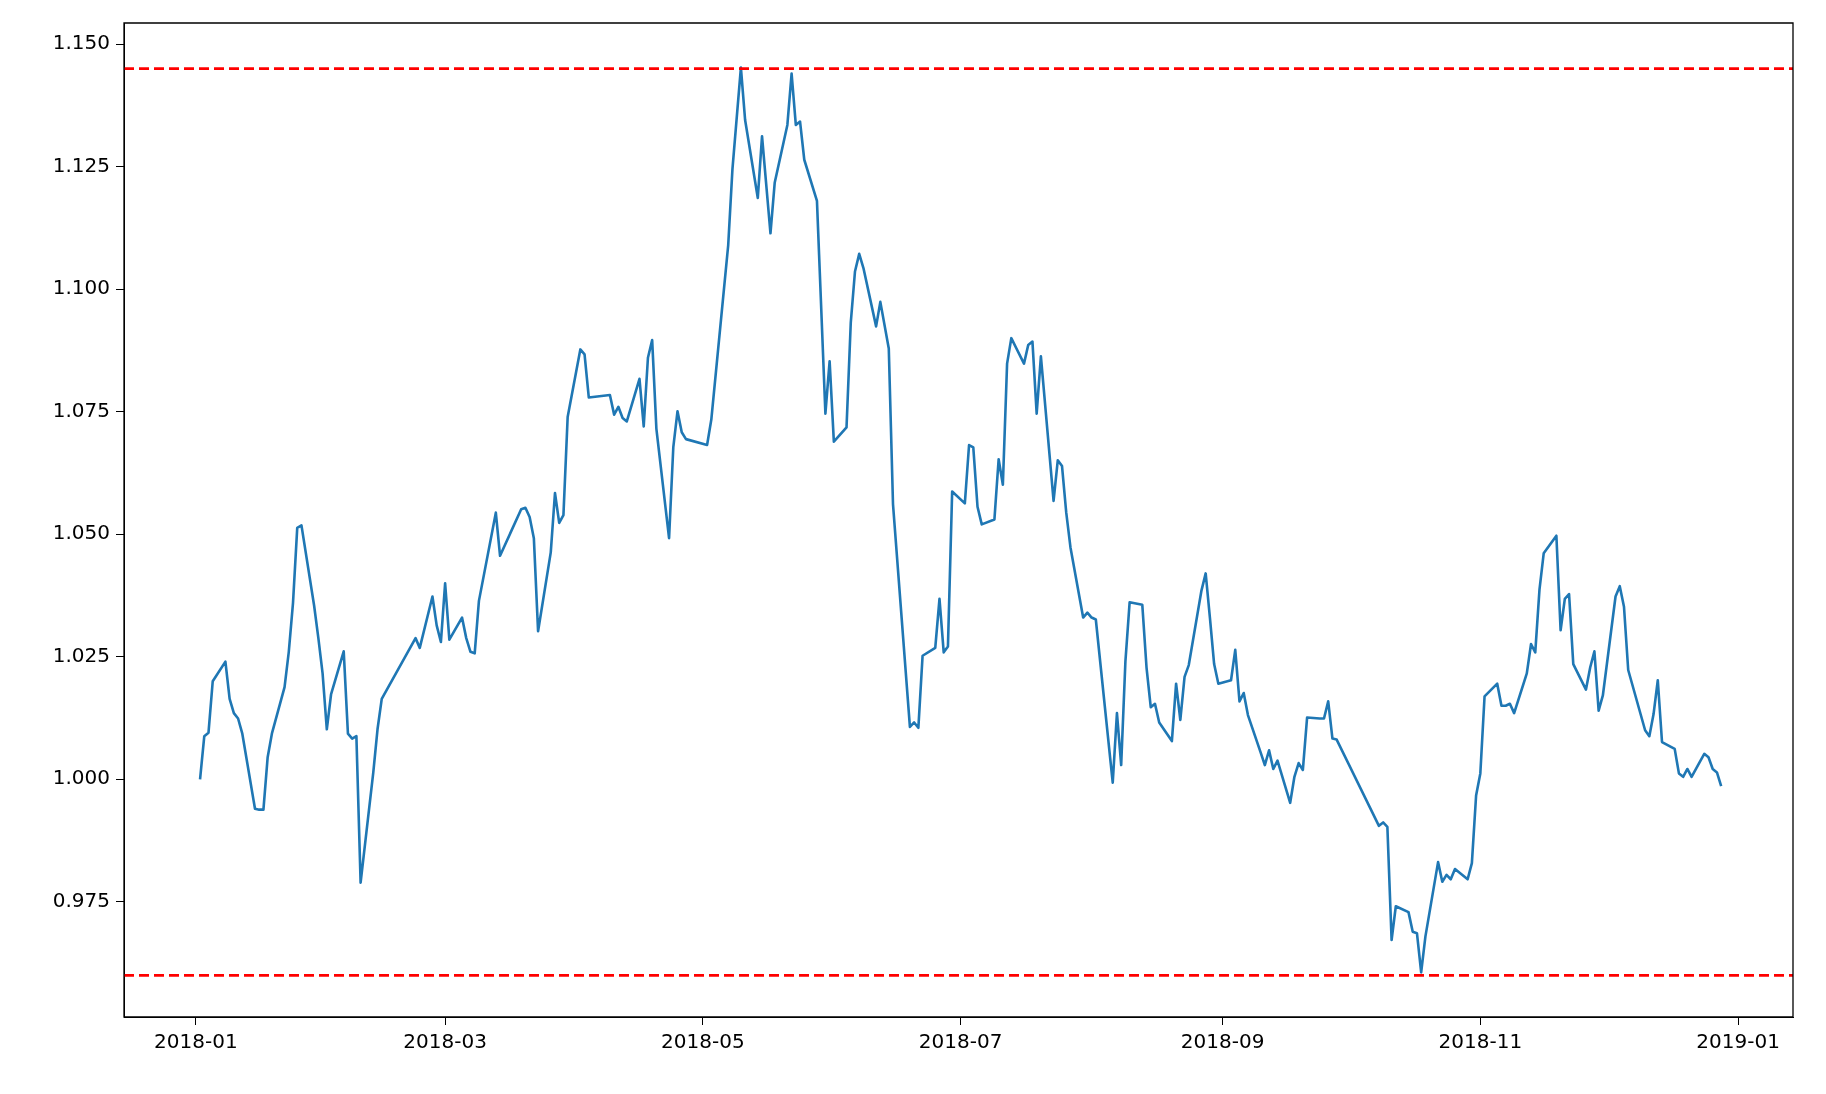 This screenshot has width=1826, height=1094. Describe the element at coordinates (960, 1041) in the screenshot. I see `x-tick-label: 2018-07` at that location.